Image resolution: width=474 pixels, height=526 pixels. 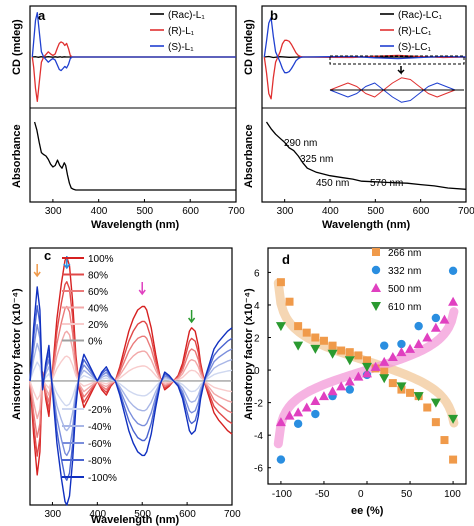 What do you see at coordinates (99, 410) in the screenshot?
I see `panel-c-legend-label: -20%` at bounding box center [99, 410].